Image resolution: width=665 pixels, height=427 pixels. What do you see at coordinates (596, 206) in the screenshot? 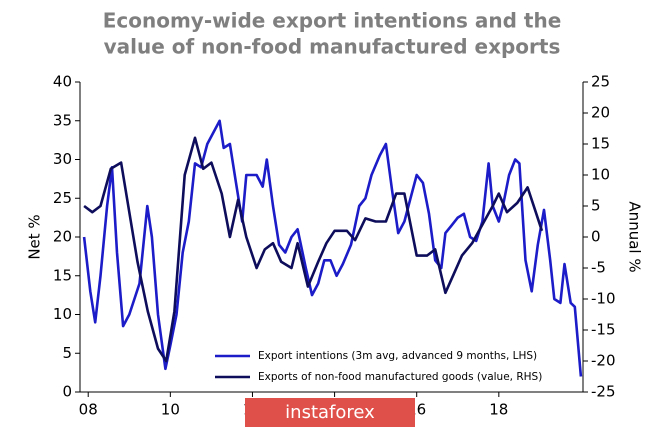
I see `y2-tick-label: 5` at bounding box center [596, 206].